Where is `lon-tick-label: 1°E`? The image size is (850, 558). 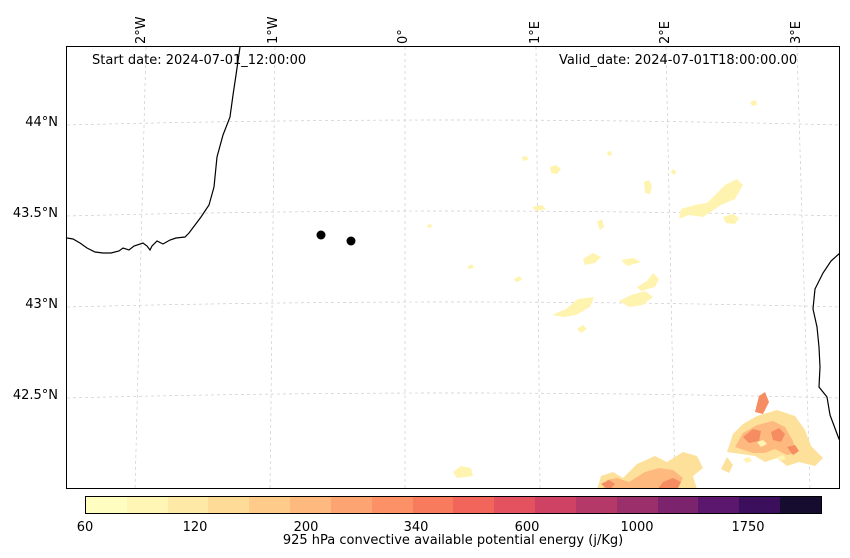
lon-tick-label: 1°E is located at coordinates (535, 32).